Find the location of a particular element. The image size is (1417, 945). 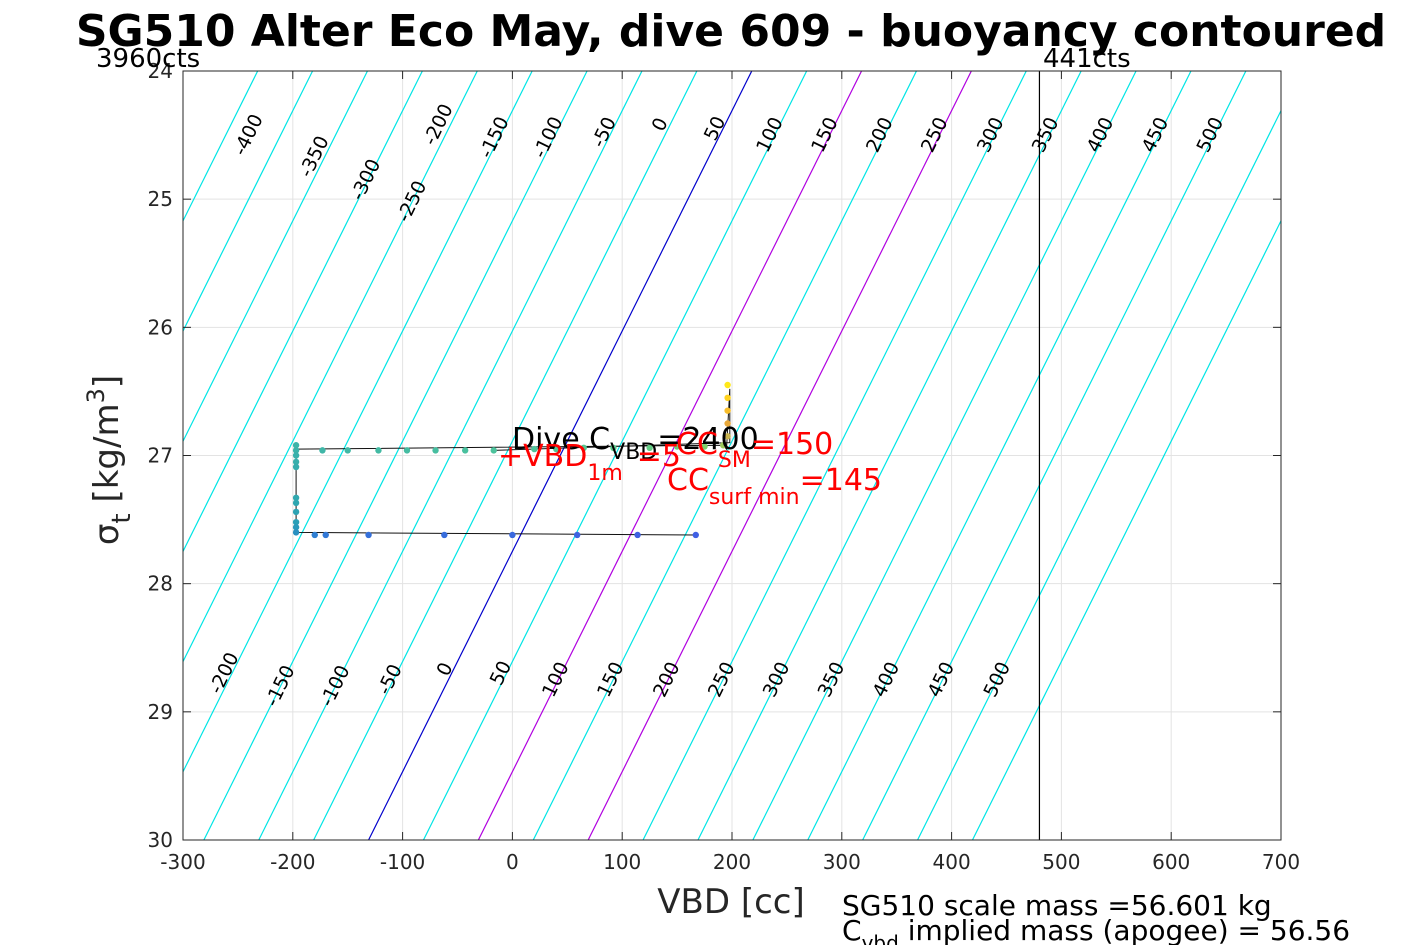

y-axis-label: σt [kg/m3] is located at coordinates (109, 460).